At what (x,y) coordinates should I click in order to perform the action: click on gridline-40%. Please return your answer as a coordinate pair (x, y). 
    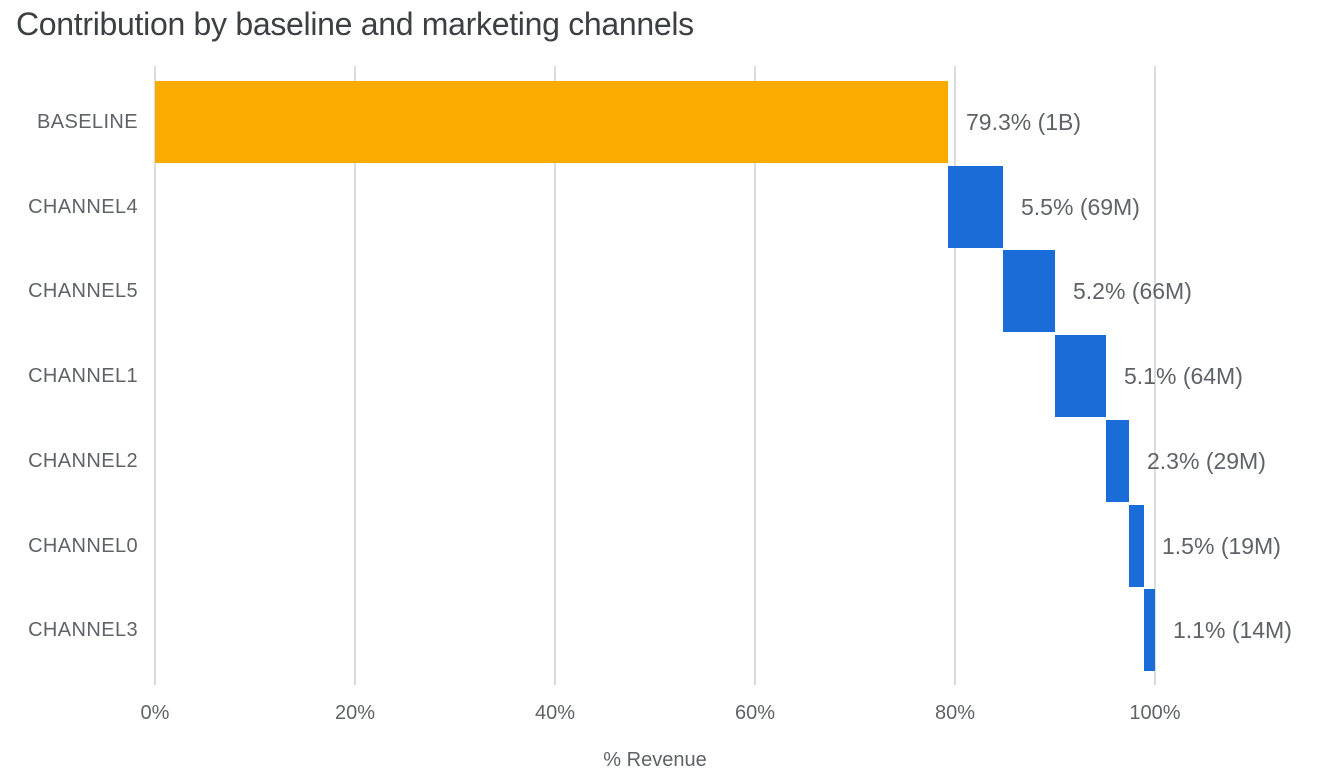
    Looking at the image, I should click on (555, 375).